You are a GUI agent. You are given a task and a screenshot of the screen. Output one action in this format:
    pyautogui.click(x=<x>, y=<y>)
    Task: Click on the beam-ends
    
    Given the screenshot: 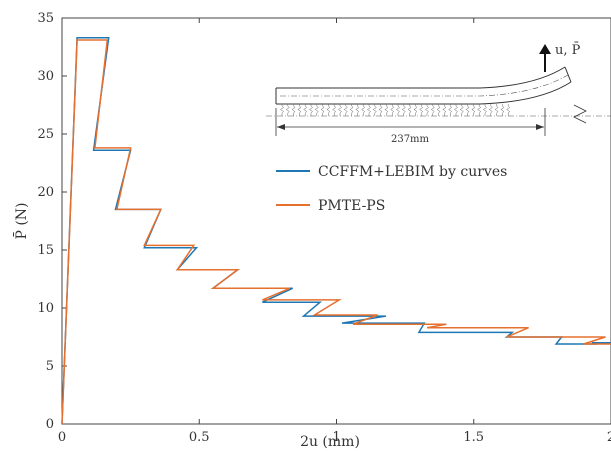 What is the action you would take?
    pyautogui.click(x=423, y=85)
    